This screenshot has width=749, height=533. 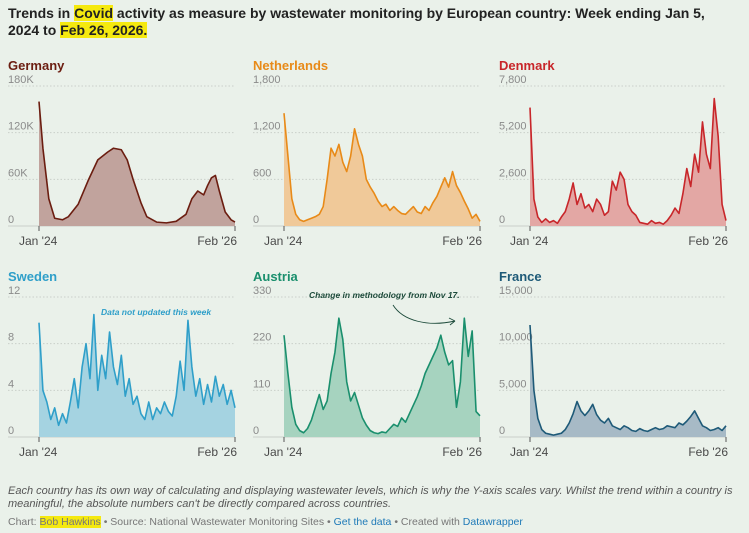 What do you see at coordinates (262, 291) in the screenshot?
I see `austria-ytick-label: 330` at bounding box center [262, 291].